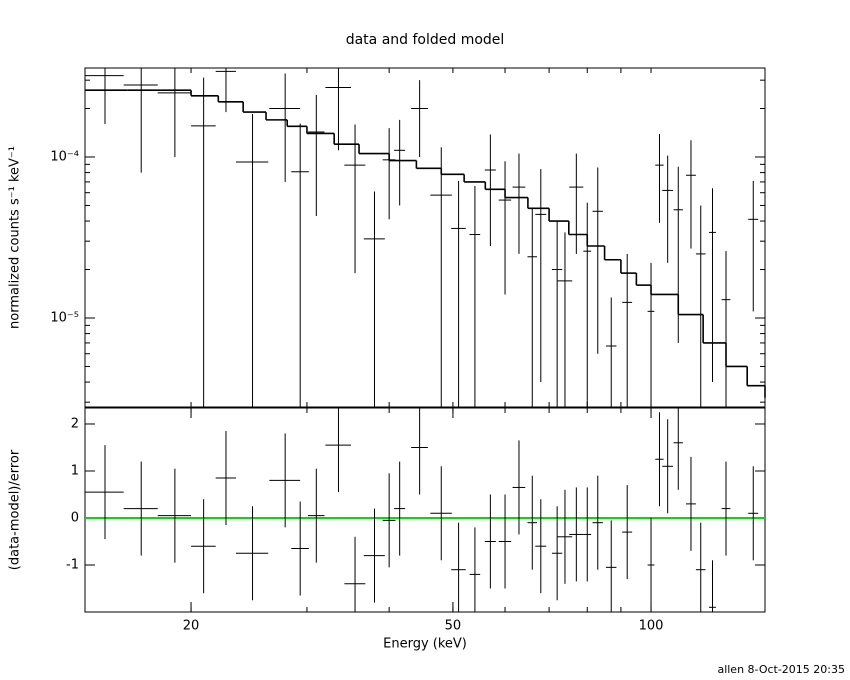 The width and height of the screenshot is (850, 680). What do you see at coordinates (425, 40) in the screenshot?
I see `chart-title: data and folded model` at bounding box center [425, 40].